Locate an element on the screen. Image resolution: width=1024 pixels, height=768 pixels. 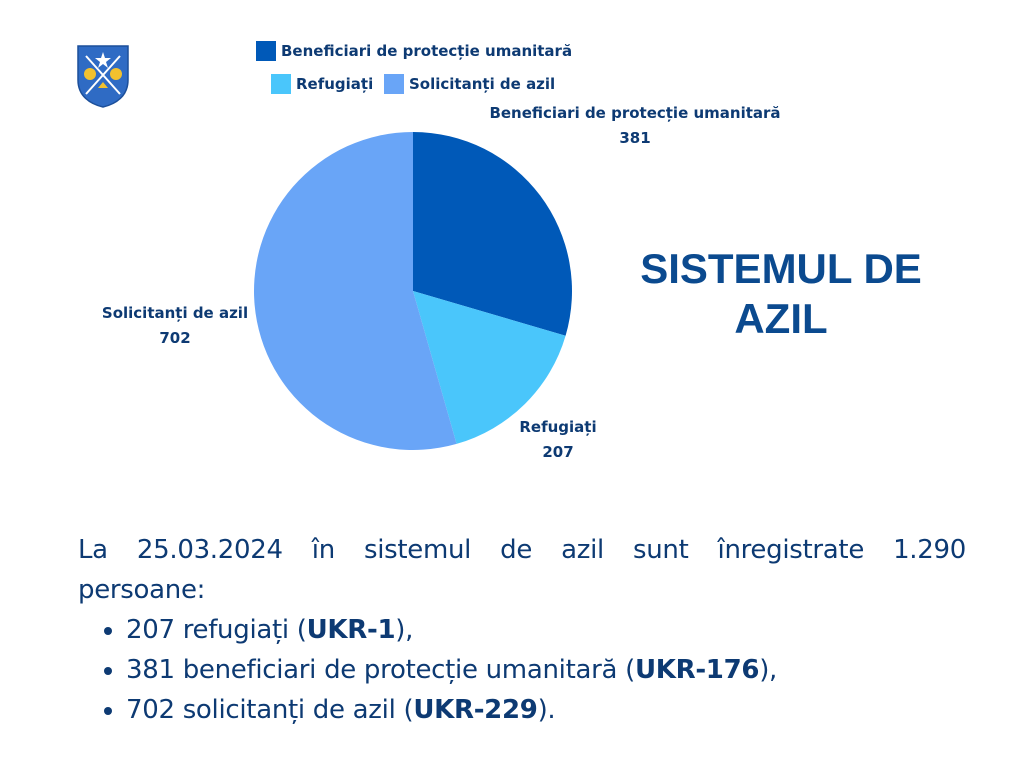
legend-item-beneficiari: Beneficiari de protecție umanitară is located at coordinates (414, 51).